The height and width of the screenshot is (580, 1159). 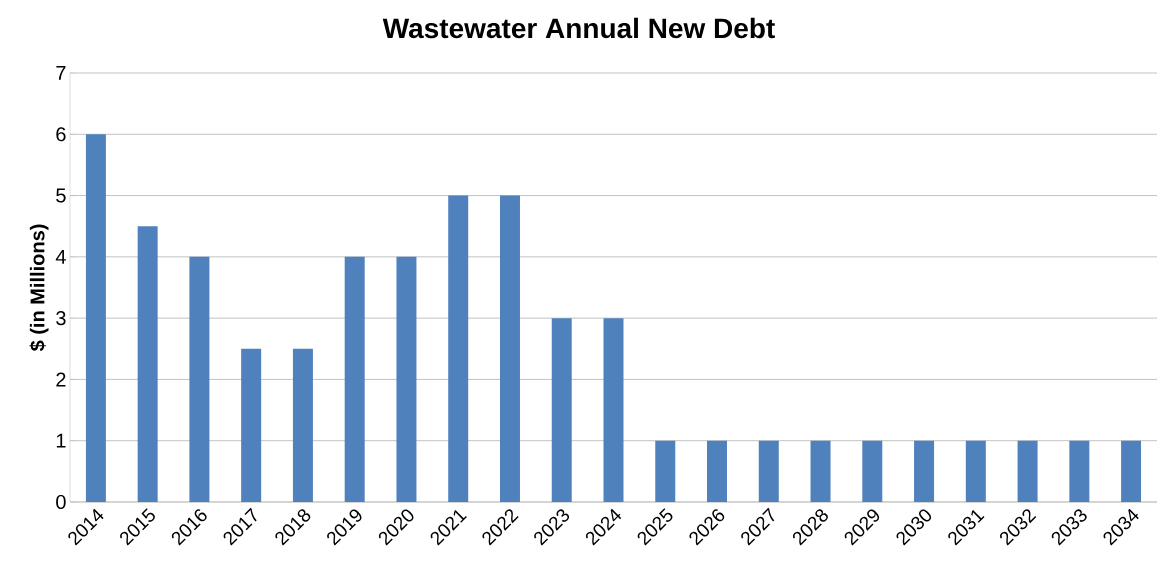 I want to click on y-tick-label: 0, so click(x=61, y=502).